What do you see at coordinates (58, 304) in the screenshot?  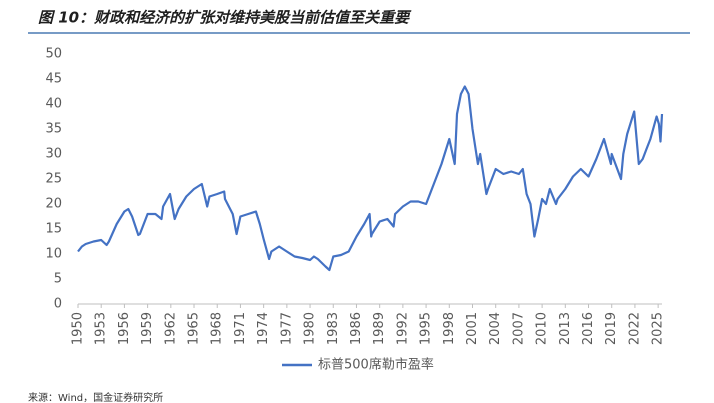 I see `y-tick-label: 0` at bounding box center [58, 304].